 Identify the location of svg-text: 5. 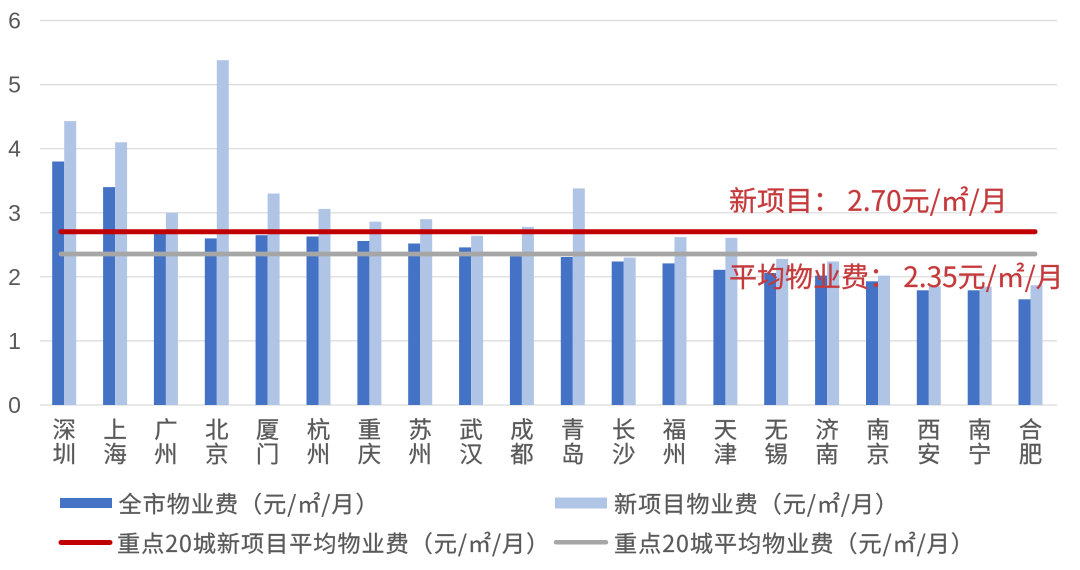
(14, 85).